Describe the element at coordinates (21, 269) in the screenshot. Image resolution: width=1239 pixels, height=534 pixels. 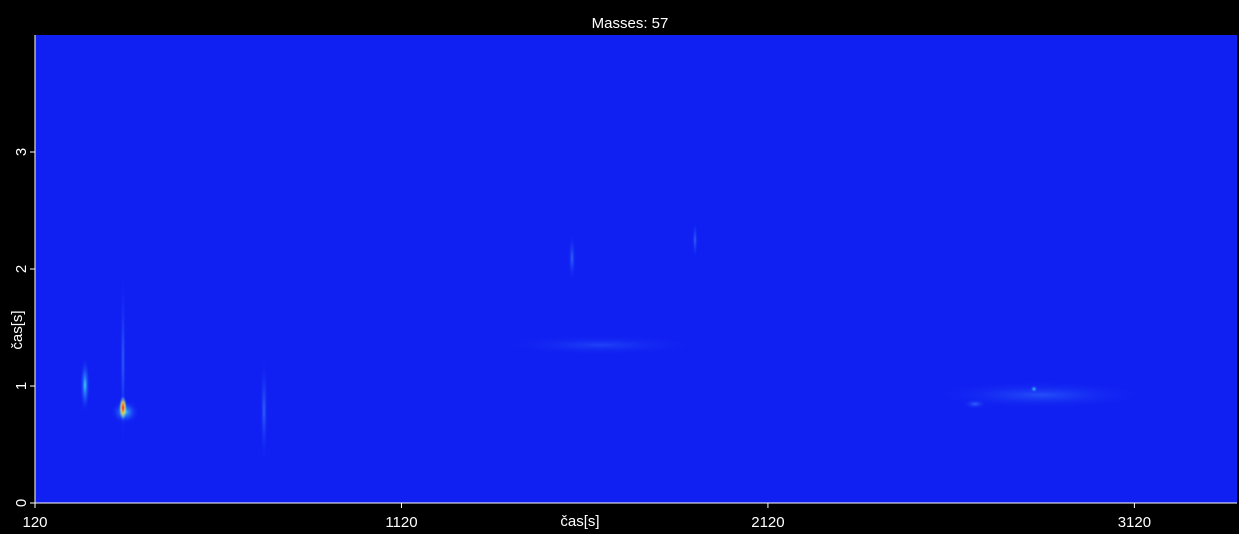
I see `y-tick-label: 2` at that location.